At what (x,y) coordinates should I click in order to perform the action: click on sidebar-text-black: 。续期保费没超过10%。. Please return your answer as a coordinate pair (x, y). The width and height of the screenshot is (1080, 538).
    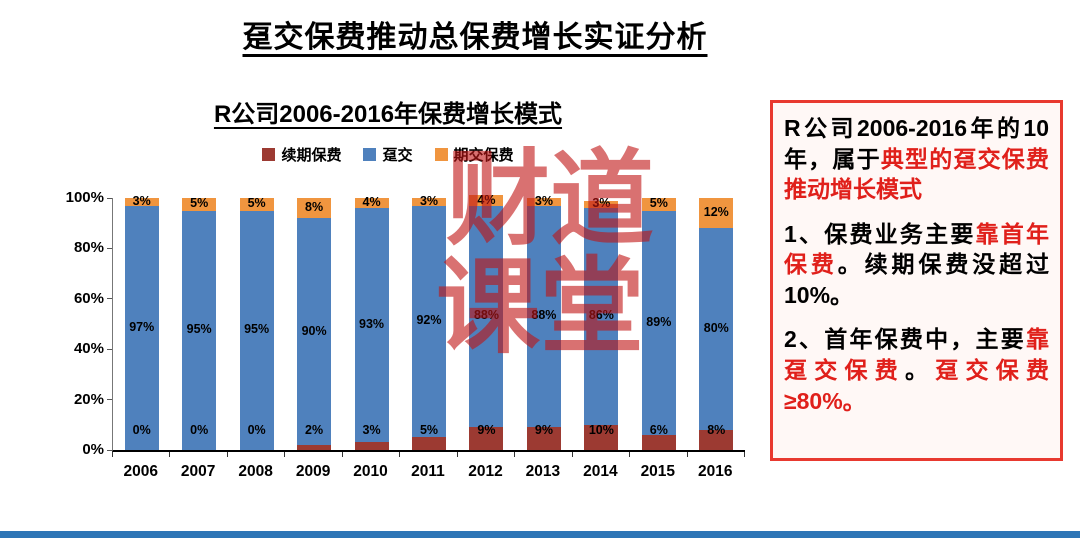
    Looking at the image, I should click on (917, 279).